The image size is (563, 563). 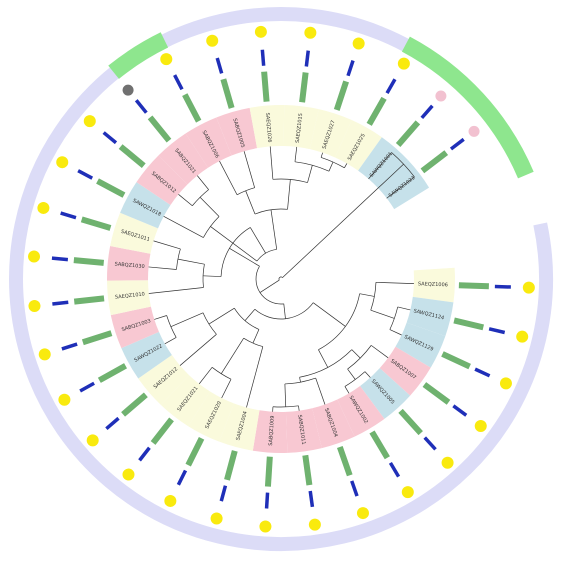 What do you see at coordinates (130, 295) in the screenshot?
I see `leaf-label: SAEQZ1010` at bounding box center [130, 295].